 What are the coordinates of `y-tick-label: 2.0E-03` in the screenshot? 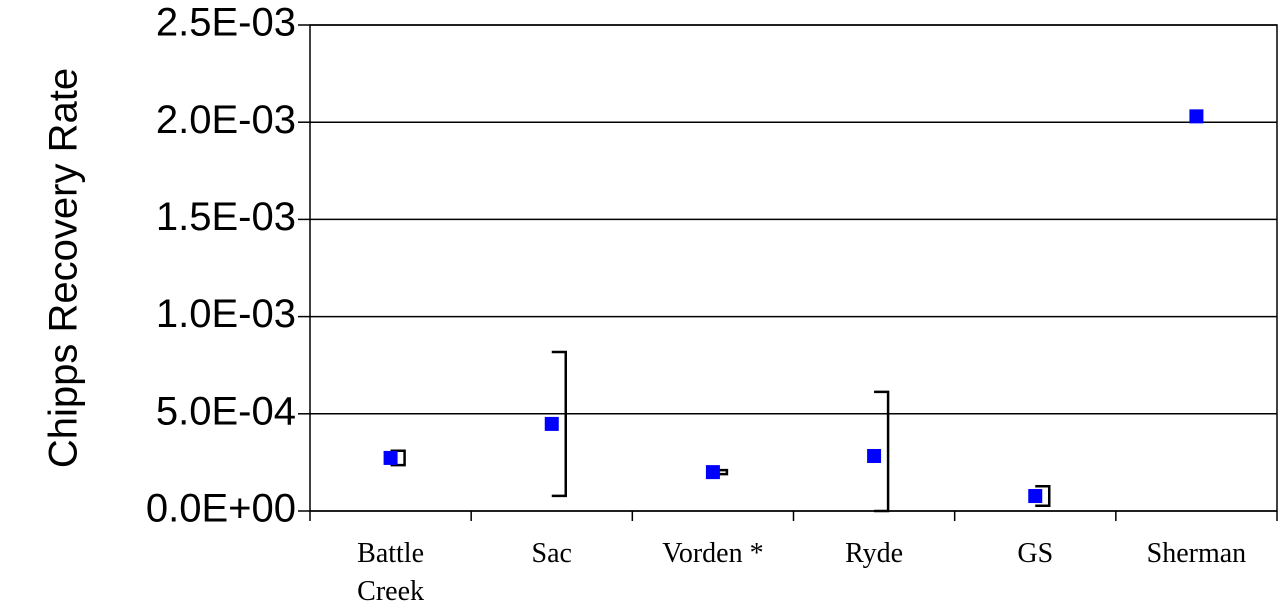 It's located at (226, 120).